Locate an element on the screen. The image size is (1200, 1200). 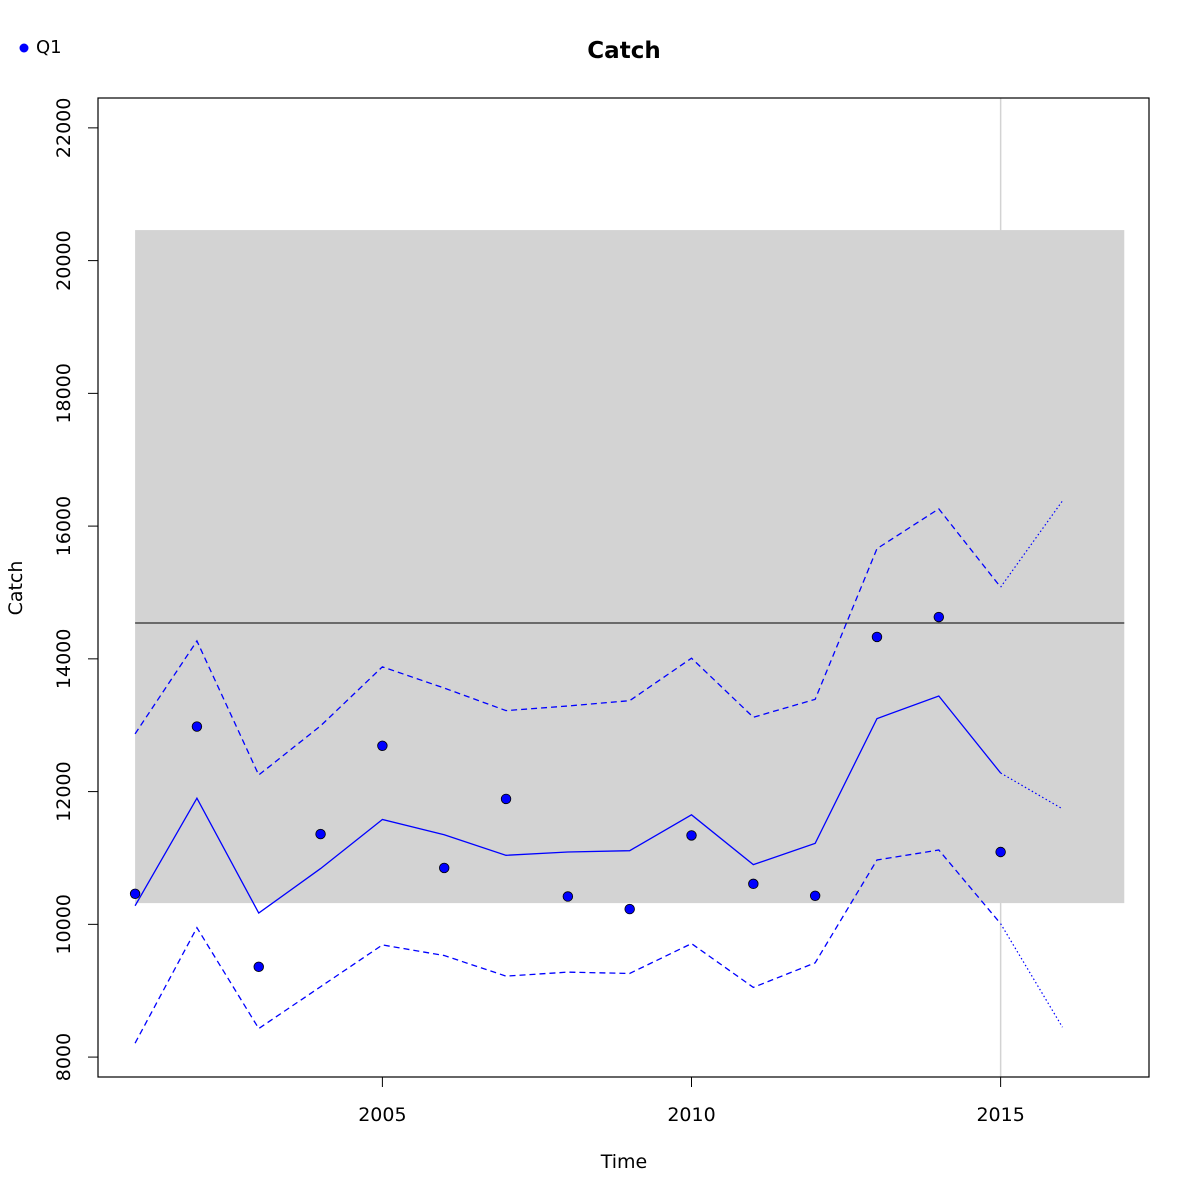
legend-marker-q1 is located at coordinates (24, 48).